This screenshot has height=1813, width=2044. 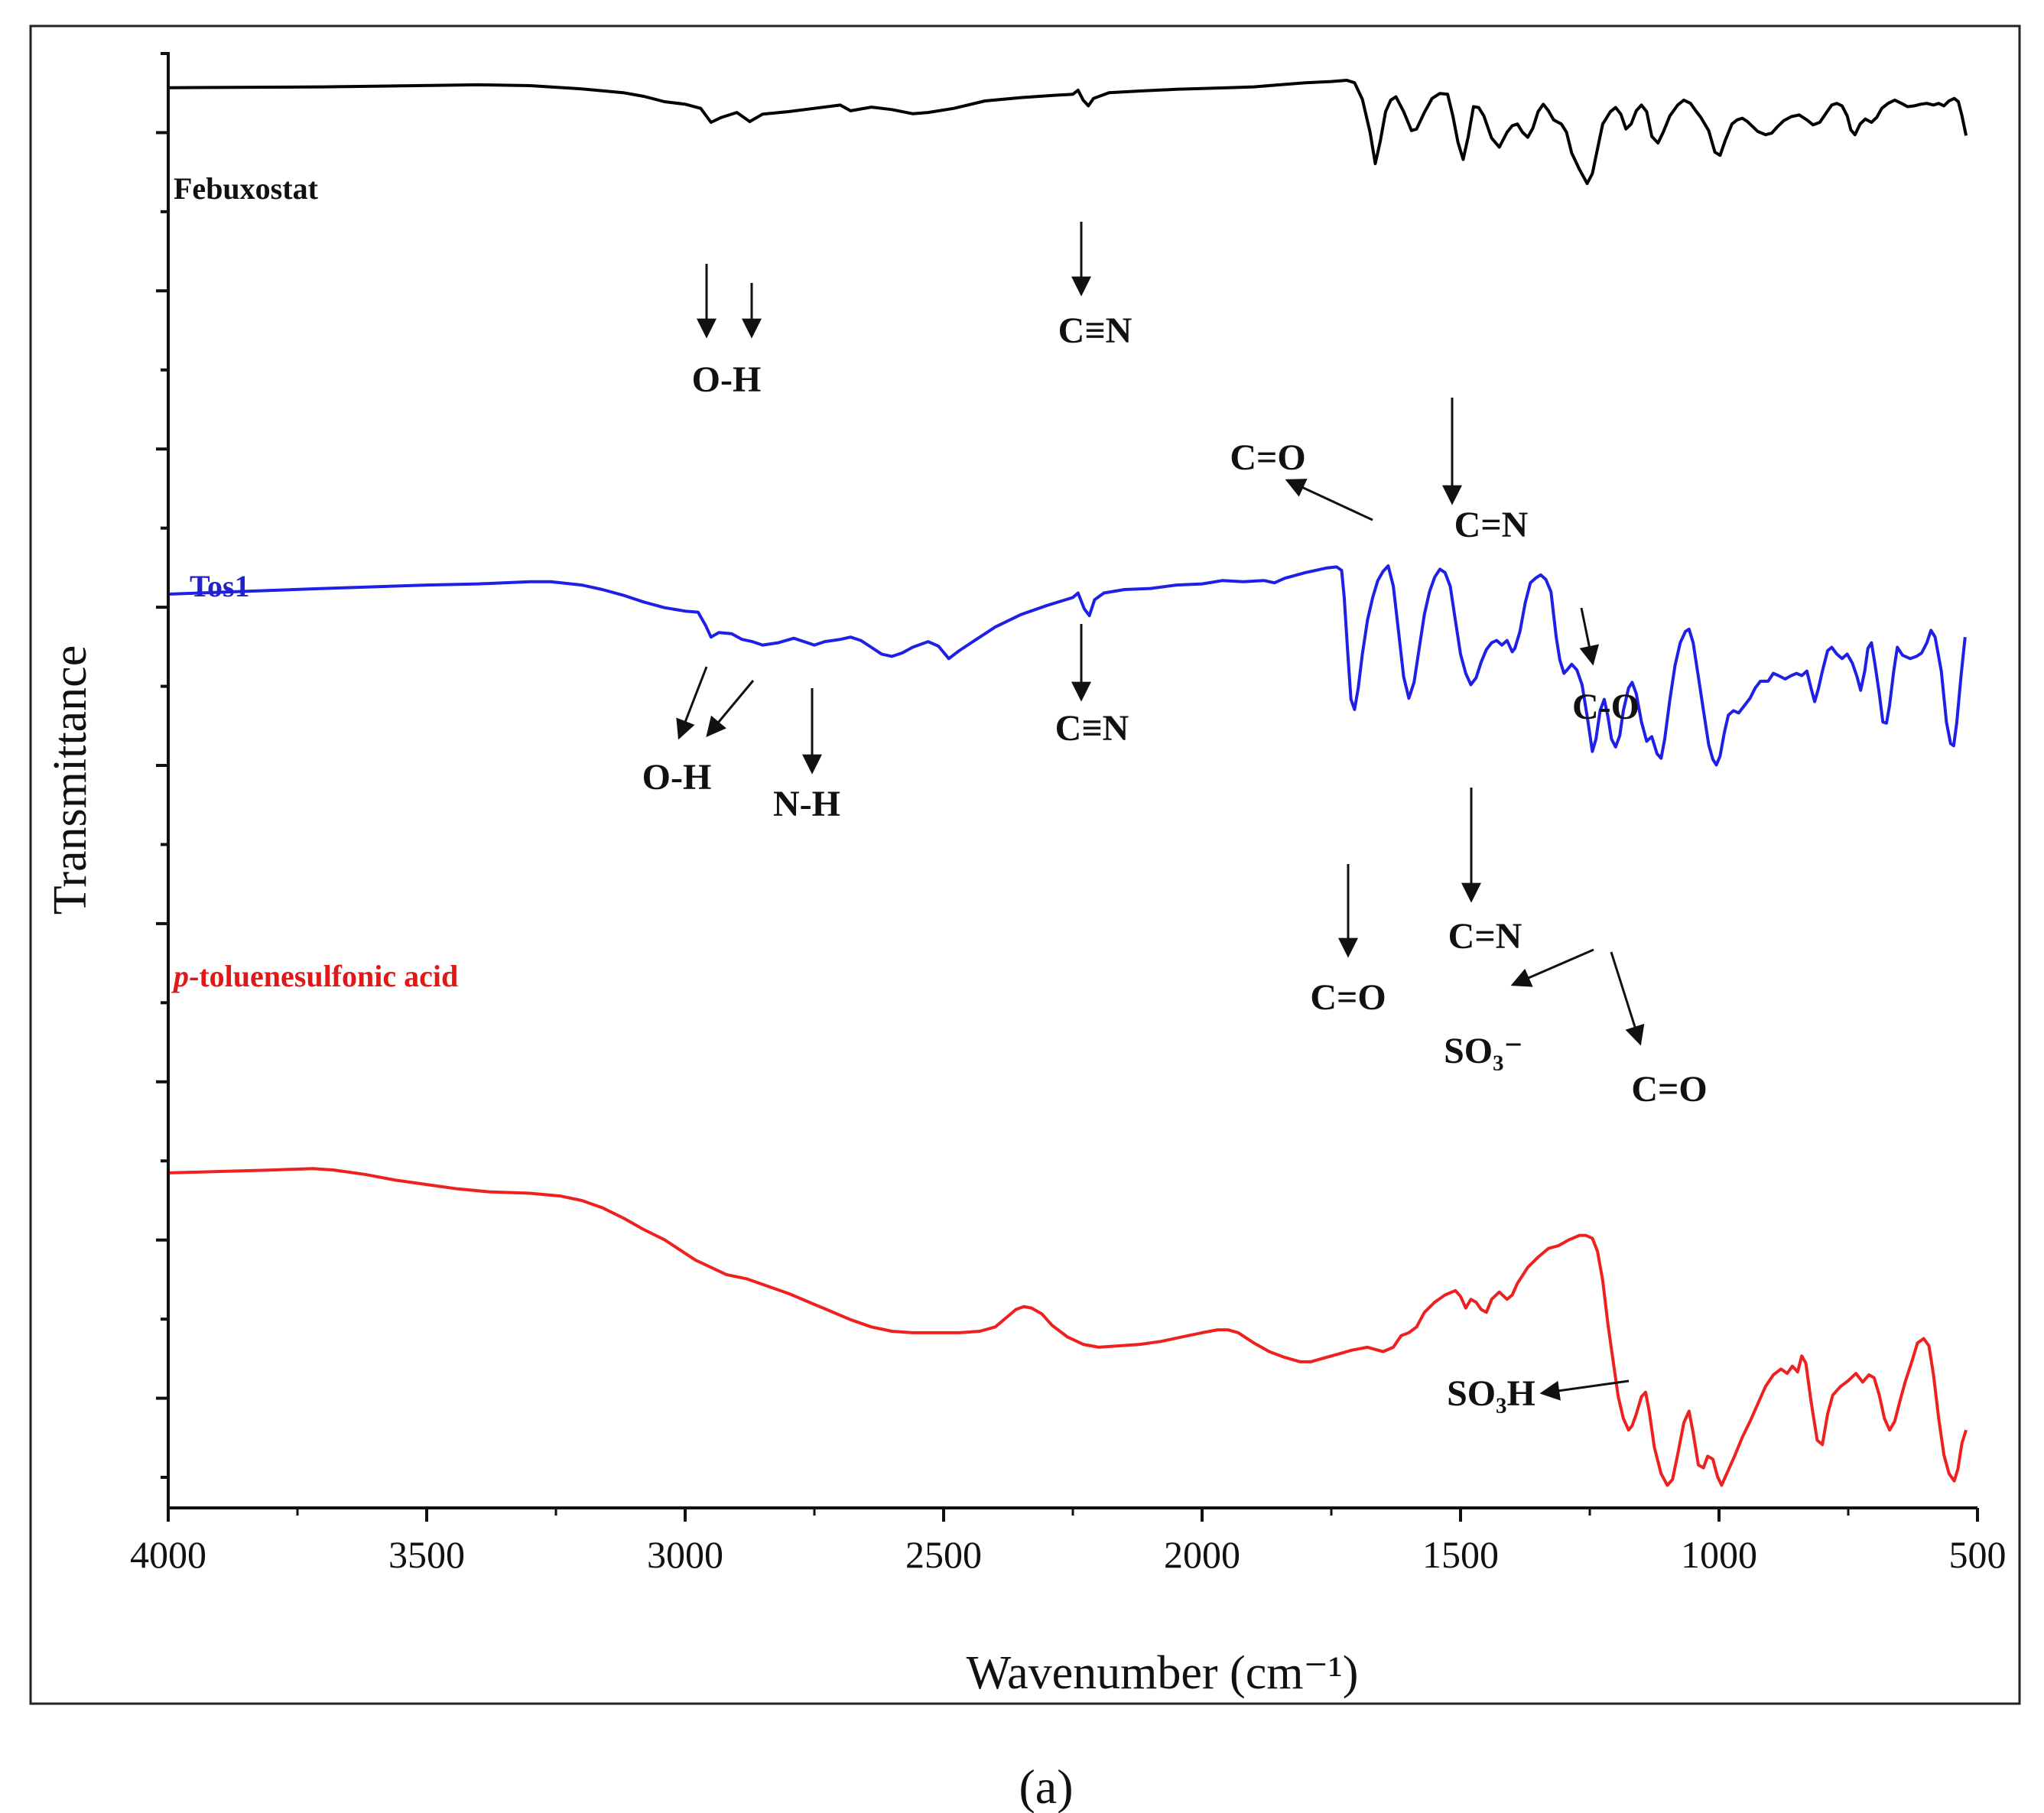 I want to click on arrow-tos-so3-minus, so click(x=1552, y=968).